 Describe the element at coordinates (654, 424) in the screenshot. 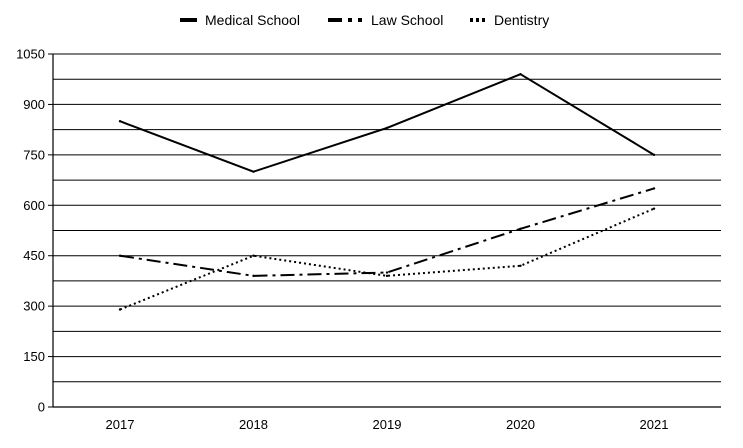

I see `x-tick-label: 2021` at that location.